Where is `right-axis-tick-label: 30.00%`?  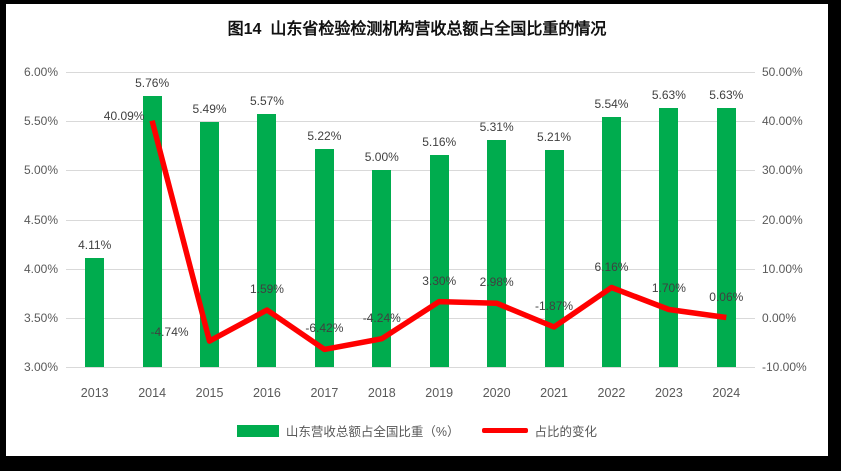
right-axis-tick-label: 30.00% is located at coordinates (782, 170).